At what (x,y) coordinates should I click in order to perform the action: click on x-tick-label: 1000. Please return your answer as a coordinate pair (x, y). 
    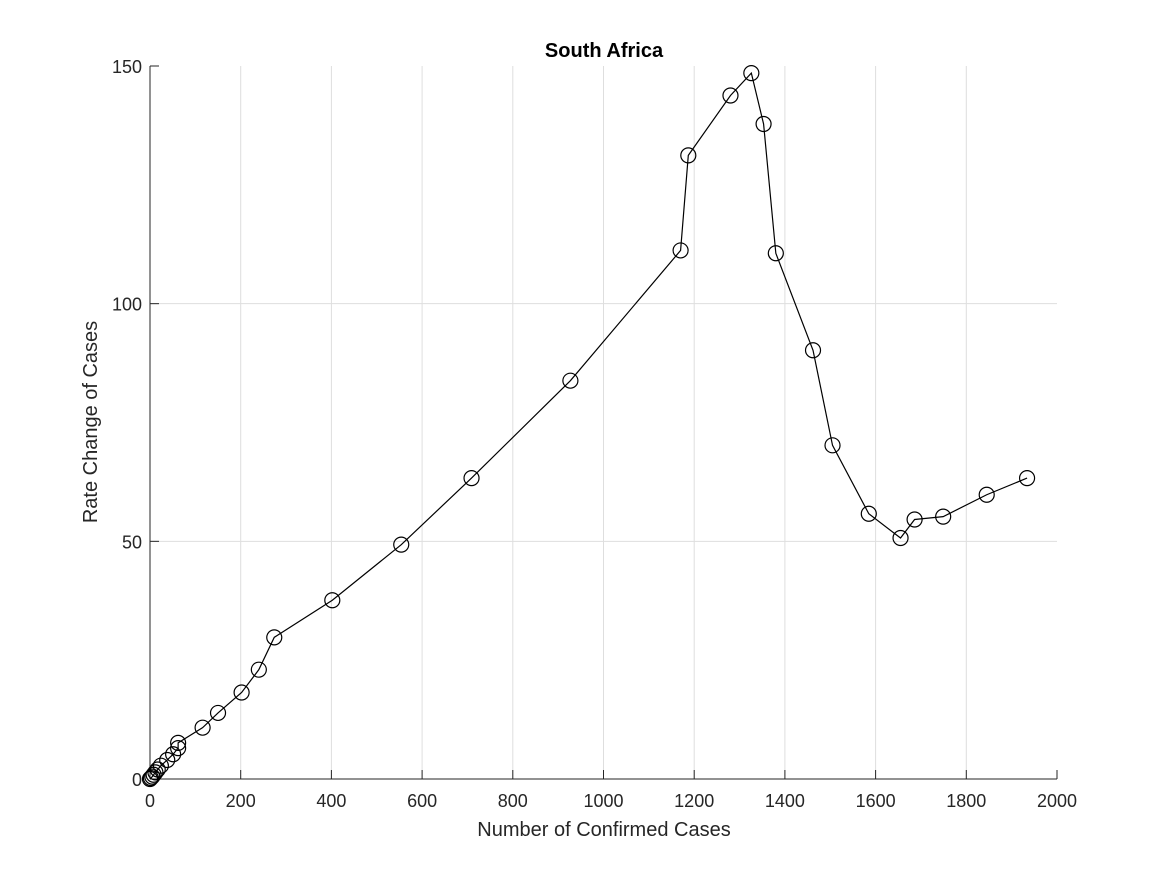
    Looking at the image, I should click on (603, 801).